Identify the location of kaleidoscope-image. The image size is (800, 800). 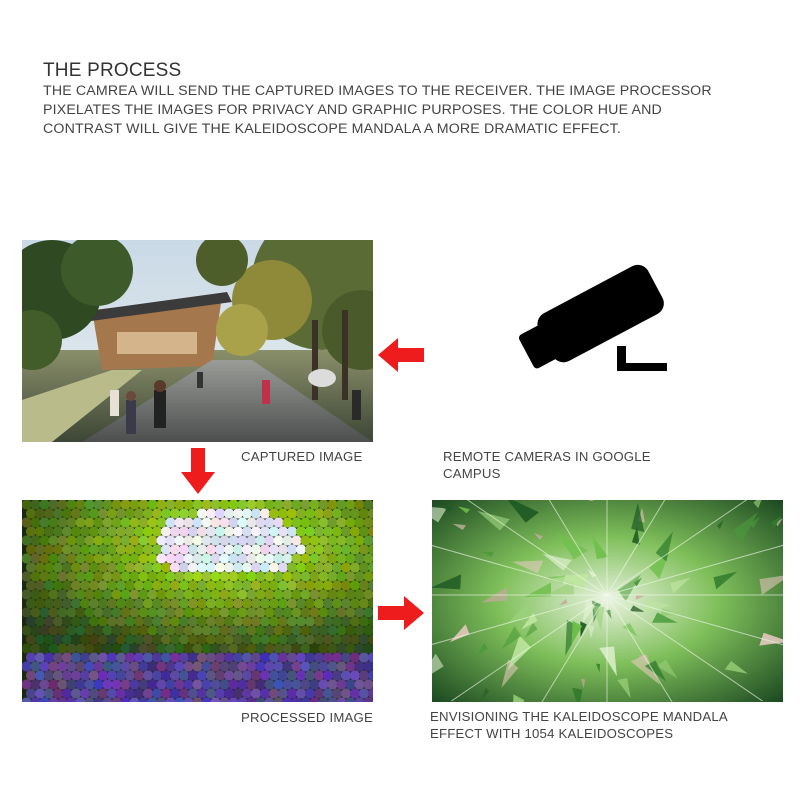
(607, 601).